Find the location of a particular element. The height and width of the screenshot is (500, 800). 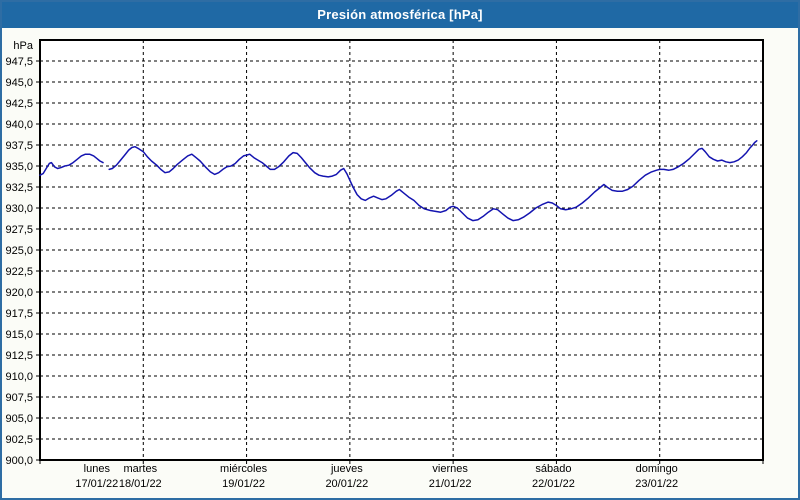

y-tick-label: 942,5 is located at coordinates (19, 104).